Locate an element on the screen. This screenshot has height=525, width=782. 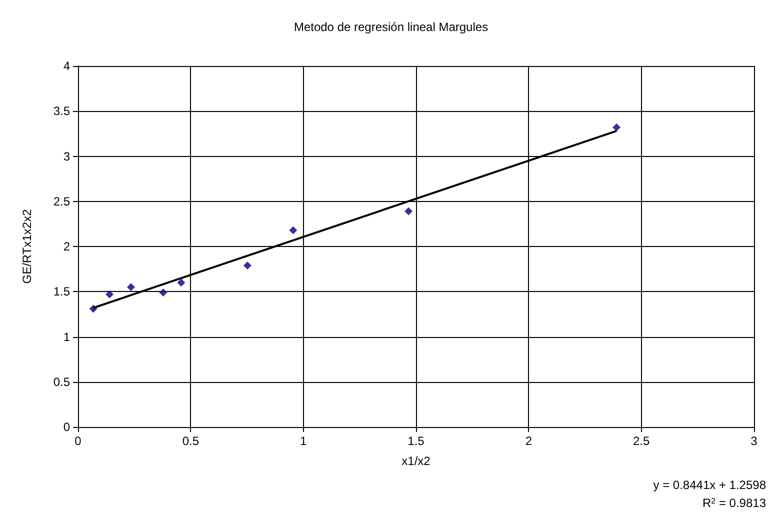
y-tick-label: 4 is located at coordinates (66, 66).